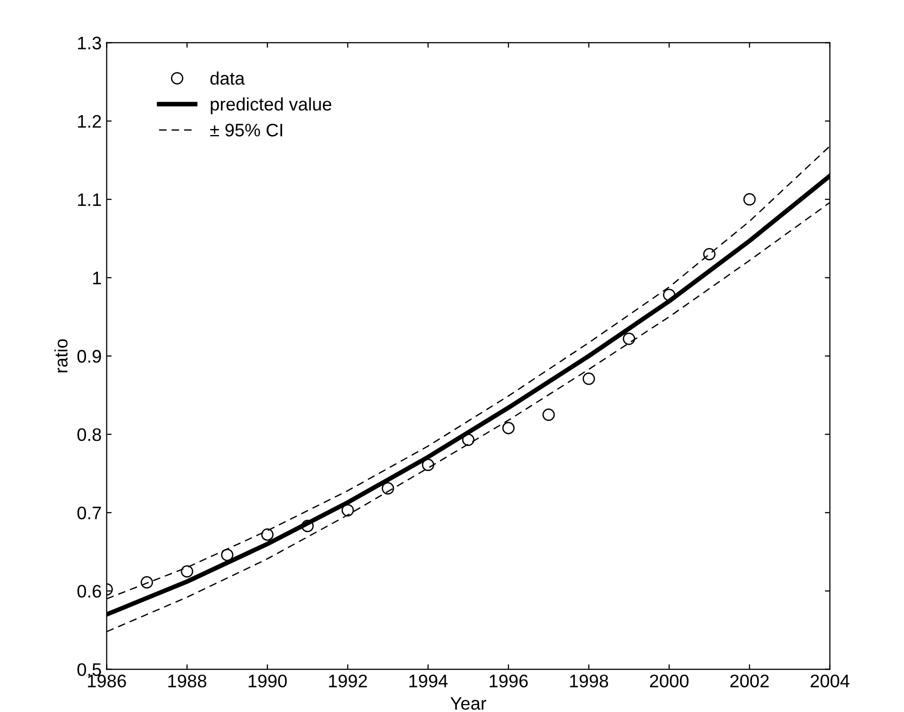 This screenshot has height=712, width=904. Describe the element at coordinates (227, 78) in the screenshot. I see `legend-label: data` at that location.